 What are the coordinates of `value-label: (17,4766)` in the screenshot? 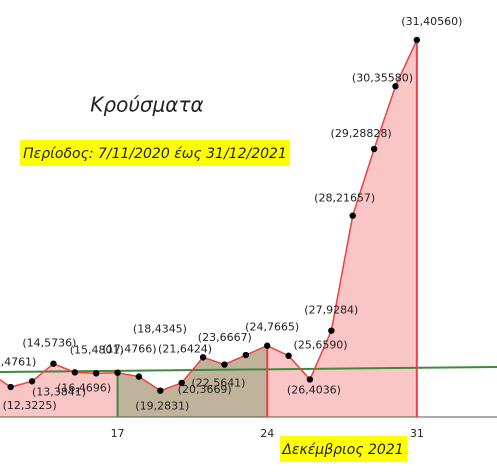 It's located at (130, 349).